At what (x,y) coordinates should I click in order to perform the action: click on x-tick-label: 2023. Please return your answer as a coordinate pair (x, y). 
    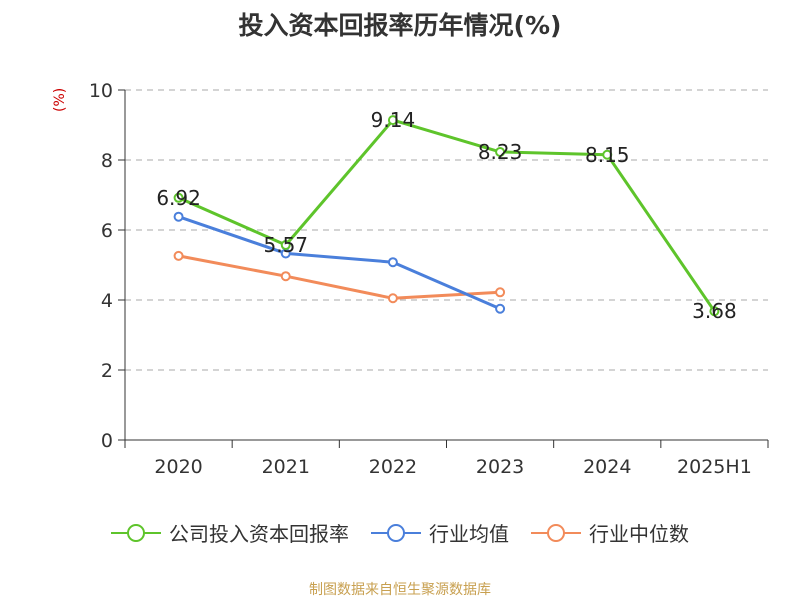
    Looking at the image, I should click on (500, 467).